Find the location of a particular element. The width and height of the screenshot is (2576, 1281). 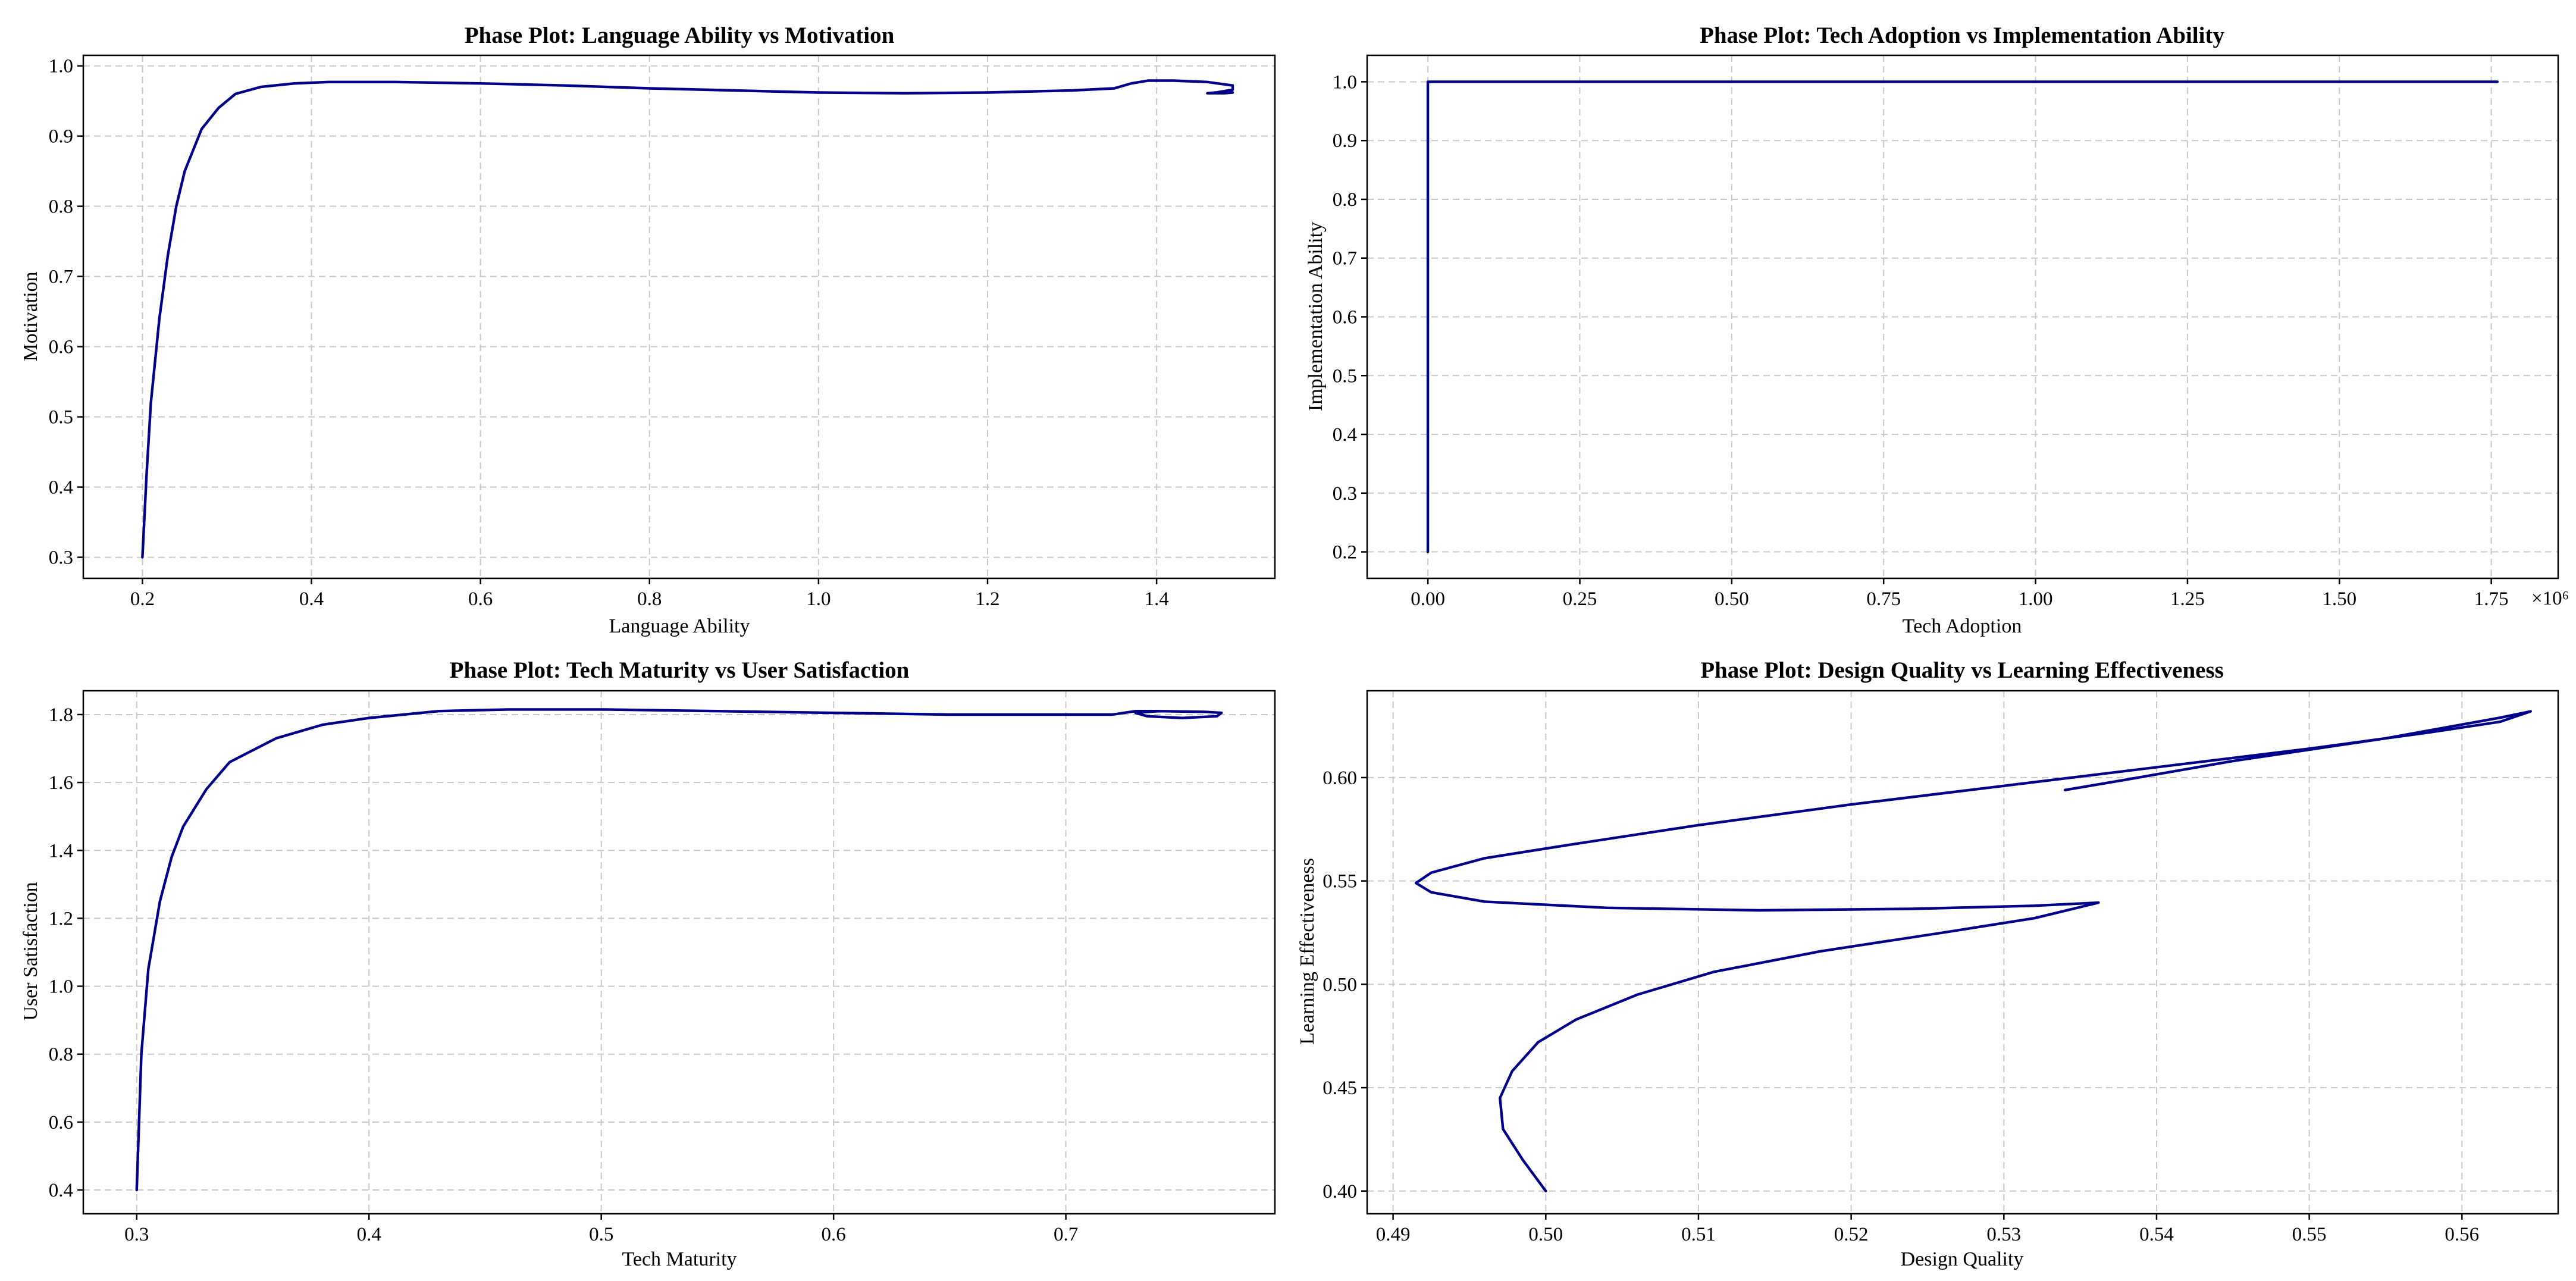

y-tick-label: 1.2 is located at coordinates (61, 918).